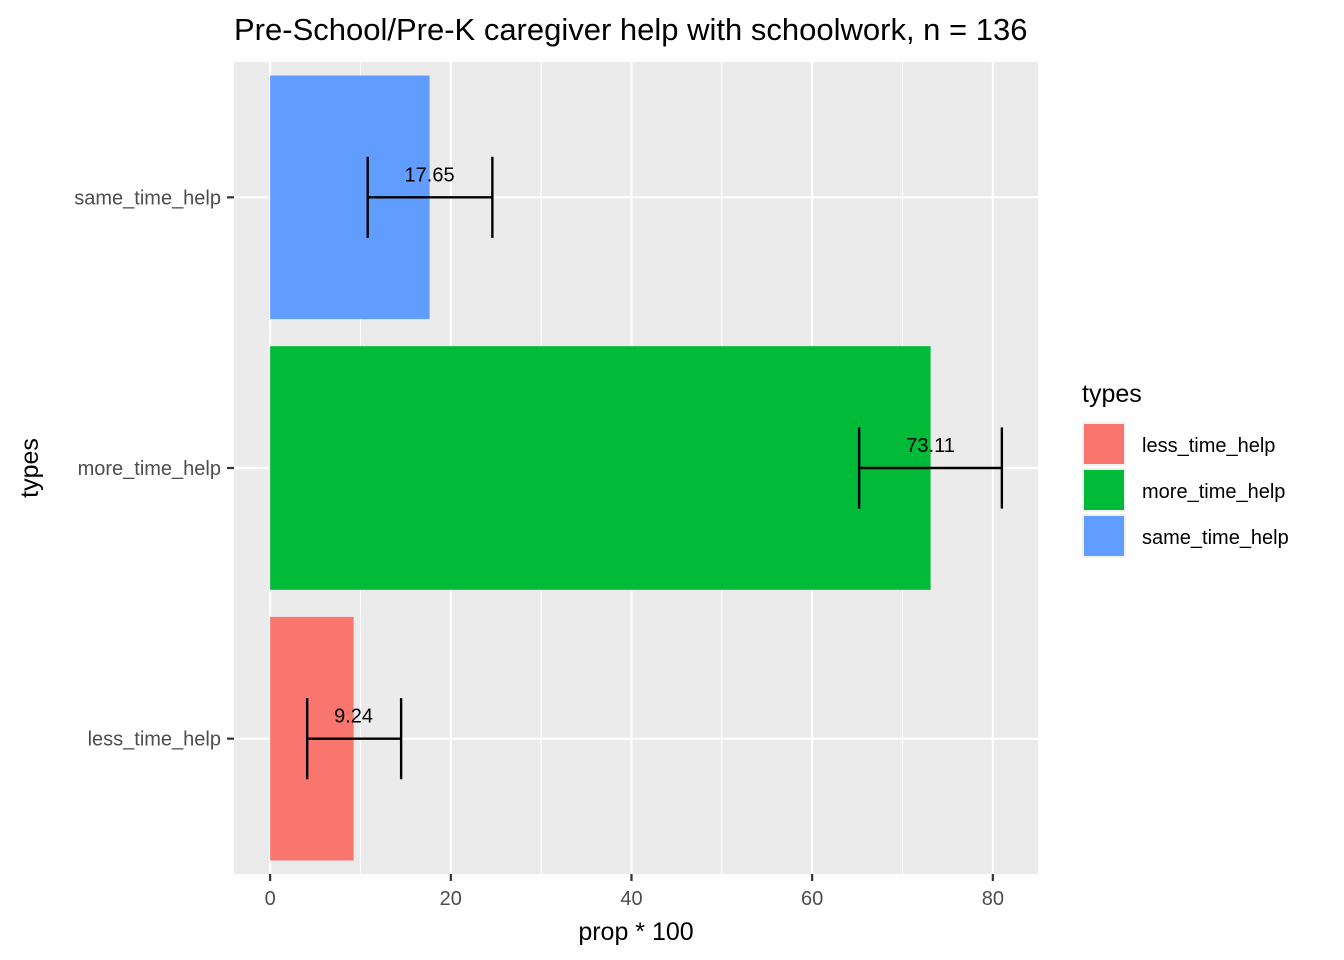 The height and width of the screenshot is (960, 1344). Describe the element at coordinates (1104, 490) in the screenshot. I see `legend-swatch-more_time_help` at that location.